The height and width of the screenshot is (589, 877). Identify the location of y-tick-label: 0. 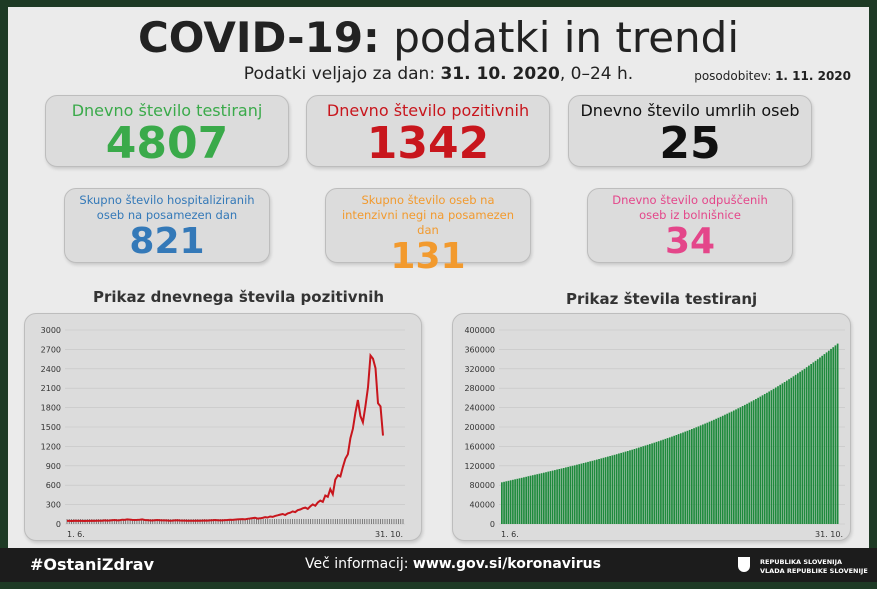
(492, 524).